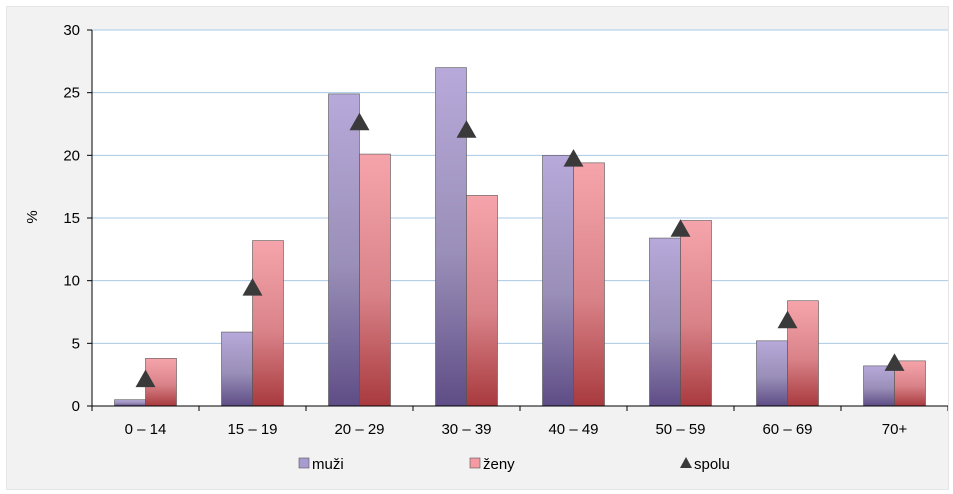 Image resolution: width=953 pixels, height=494 pixels. What do you see at coordinates (328, 464) in the screenshot?
I see `legend-label: muži` at bounding box center [328, 464].